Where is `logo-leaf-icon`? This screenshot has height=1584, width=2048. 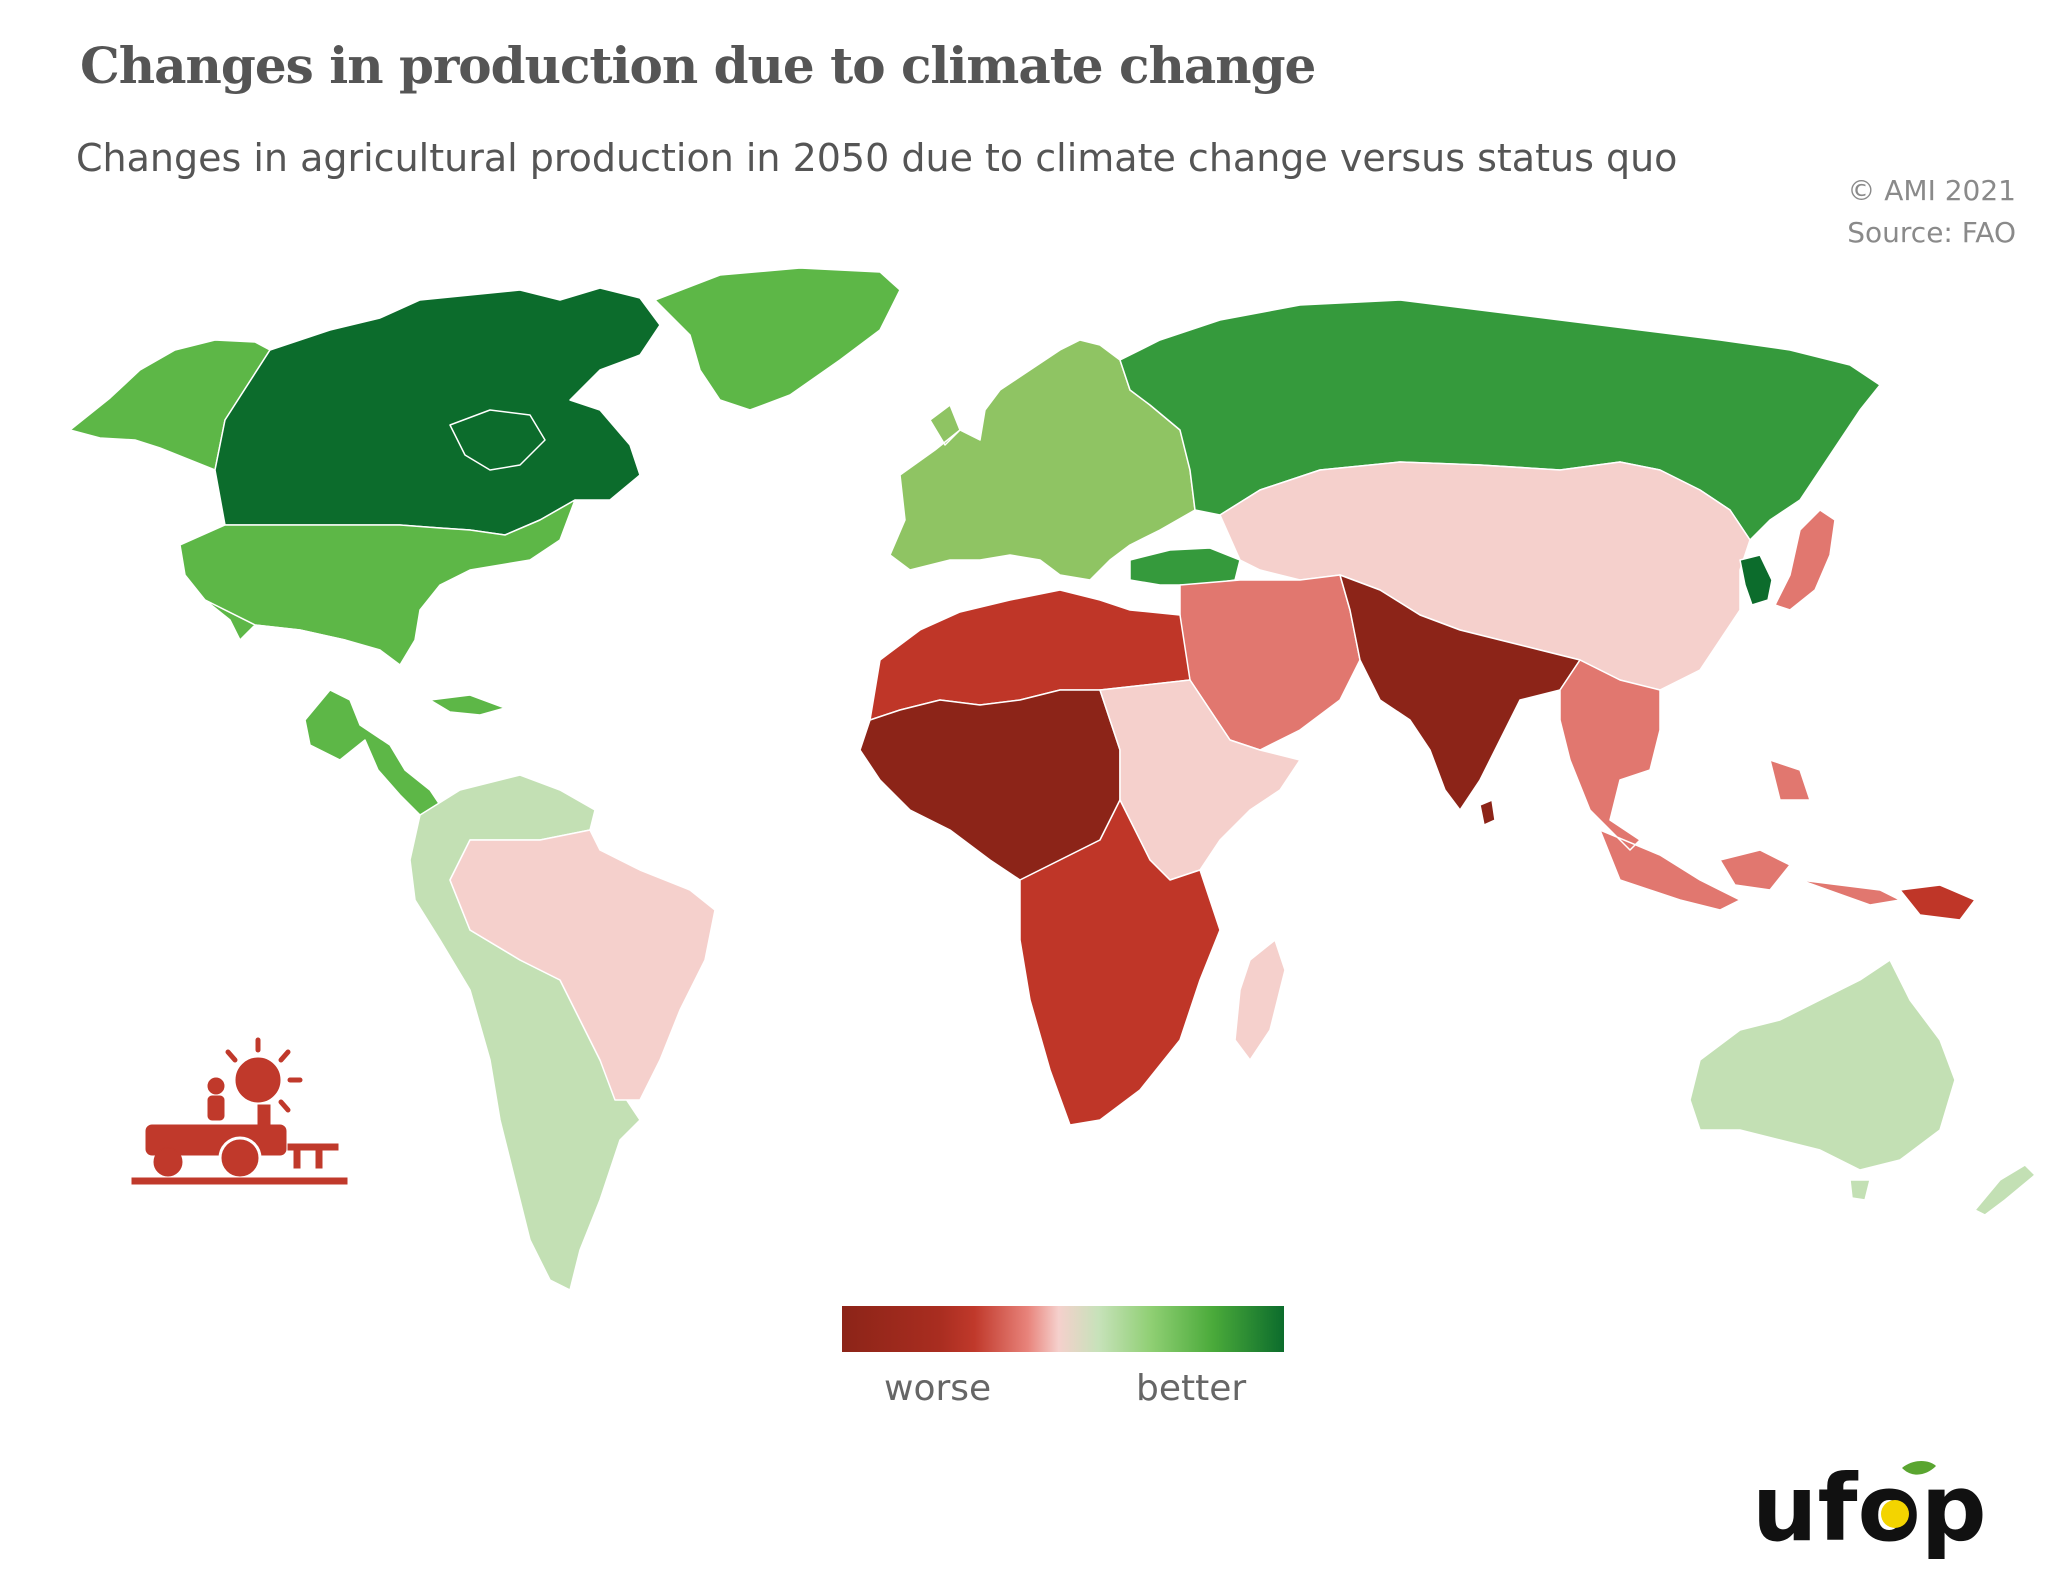
logo-leaf-icon is located at coordinates (1919, 1468).